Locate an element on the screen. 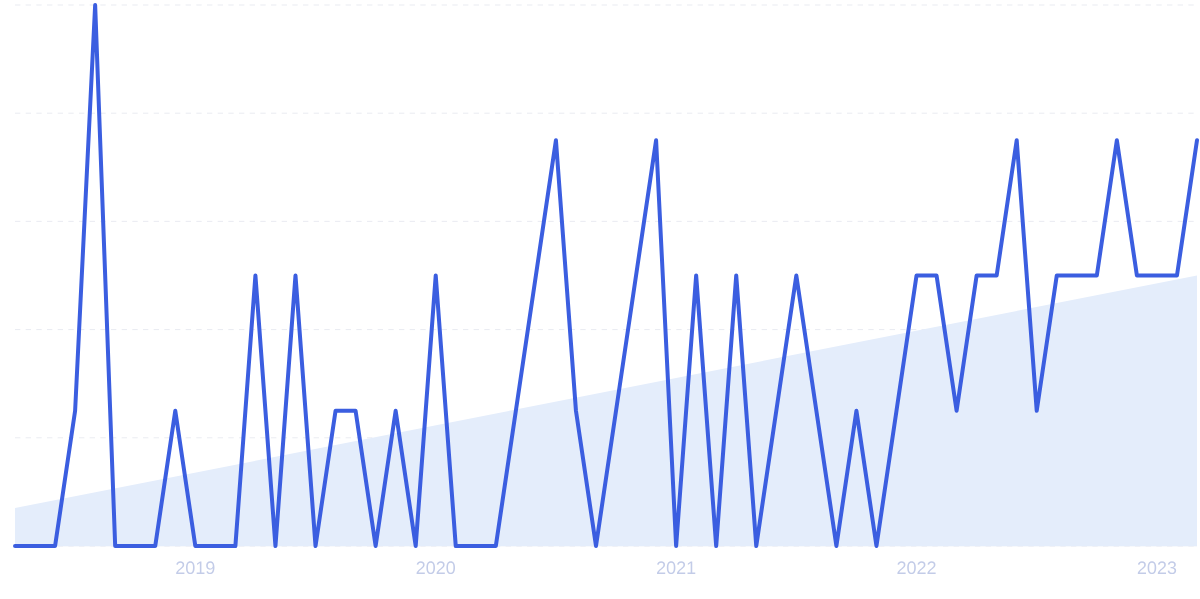 Image resolution: width=1200 pixels, height=599 pixels. x-tick-label: 2020 is located at coordinates (436, 568).